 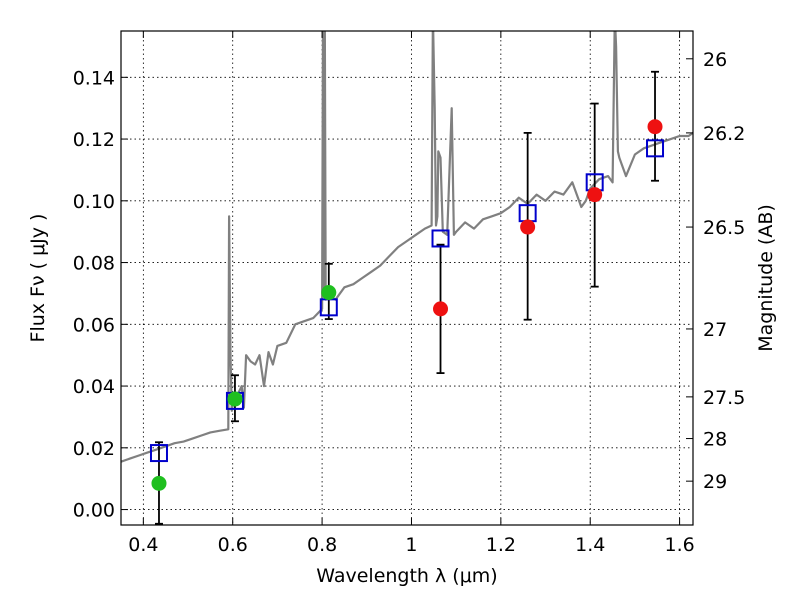 I want to click on y-tick-label: 0.06, so click(x=94, y=325).